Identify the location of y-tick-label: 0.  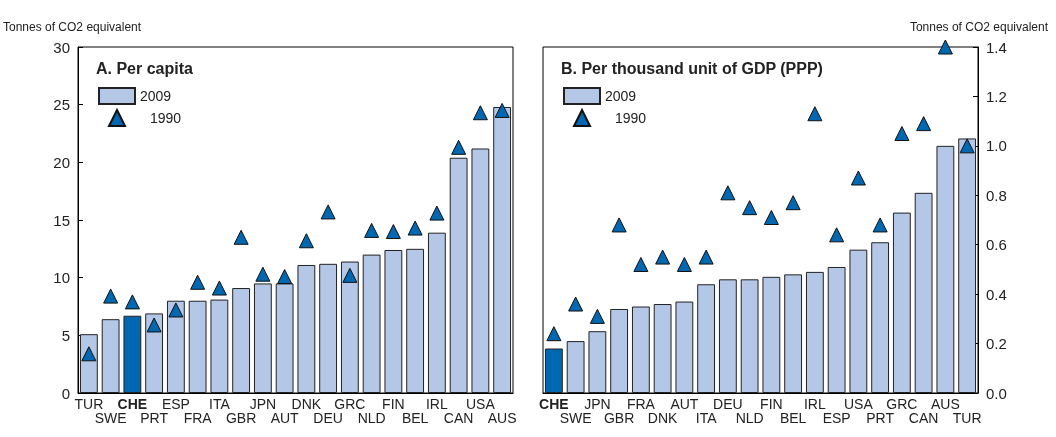
(65, 393).